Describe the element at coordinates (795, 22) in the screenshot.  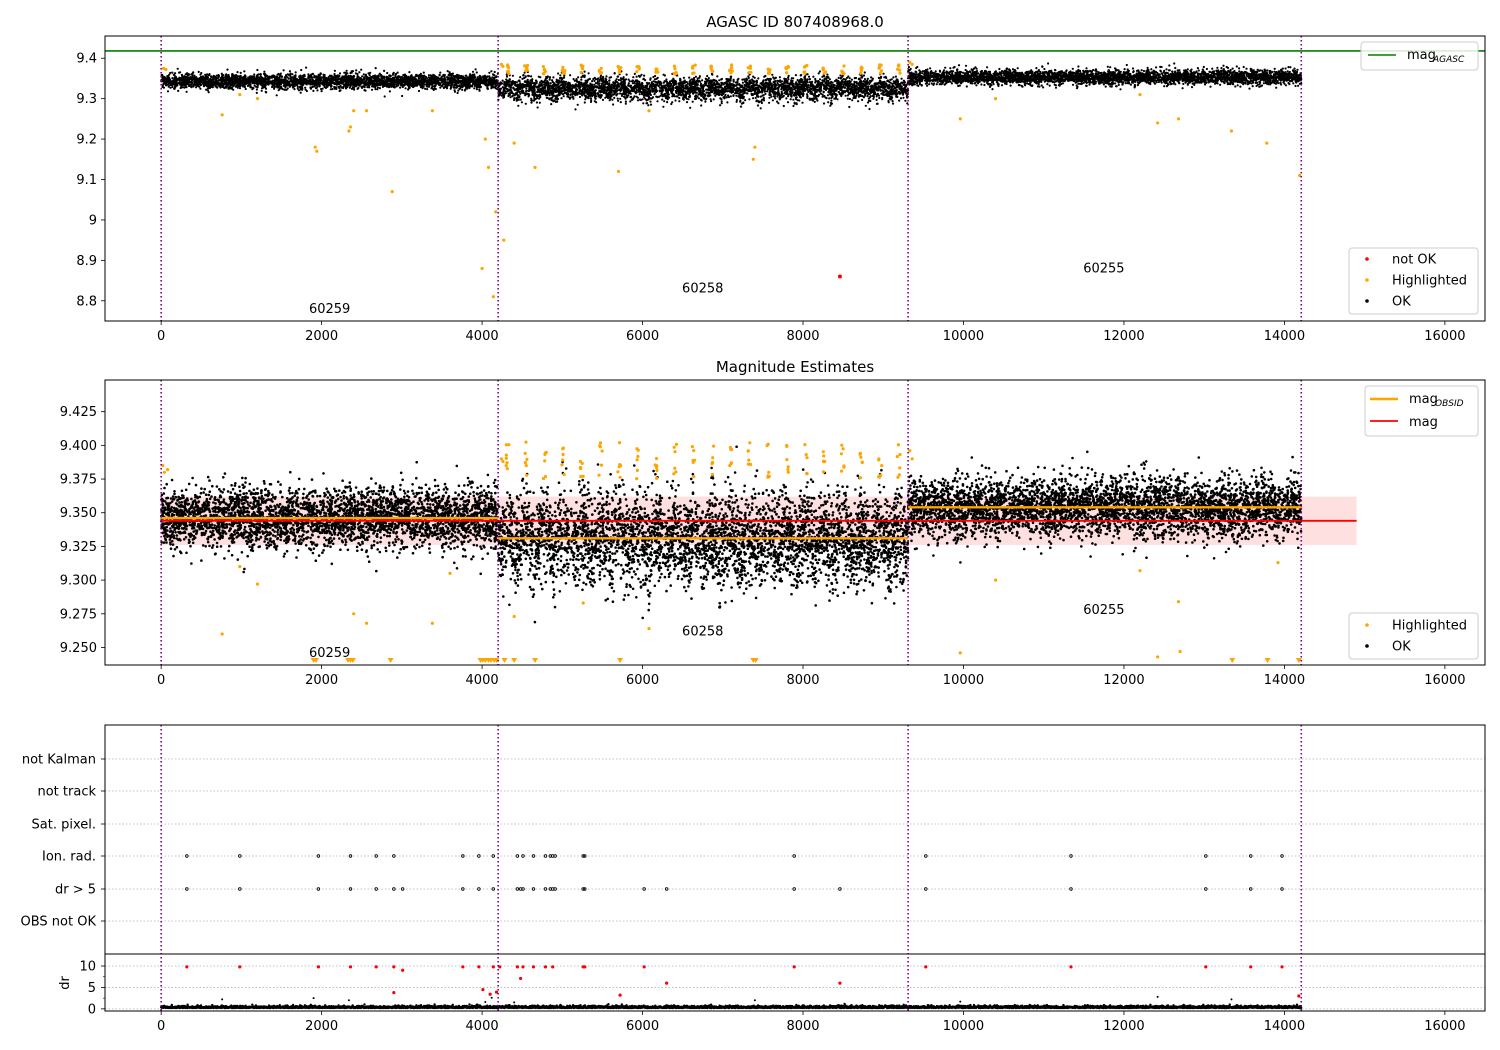
I see `panel-title: AGASC ID 807408968.0` at that location.